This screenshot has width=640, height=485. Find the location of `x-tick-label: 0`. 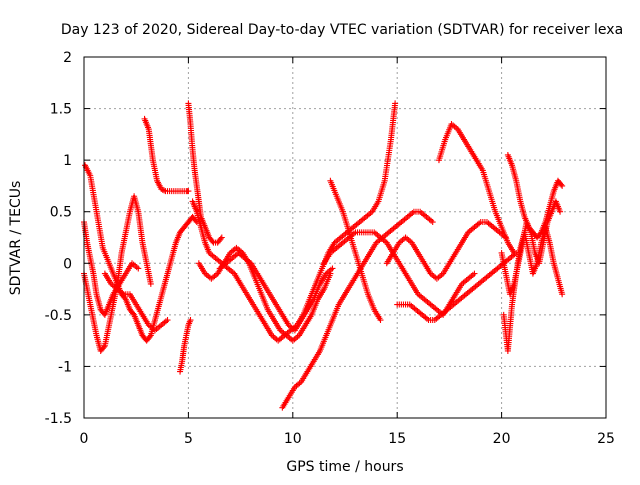

x-tick-label: 0 is located at coordinates (84, 439).